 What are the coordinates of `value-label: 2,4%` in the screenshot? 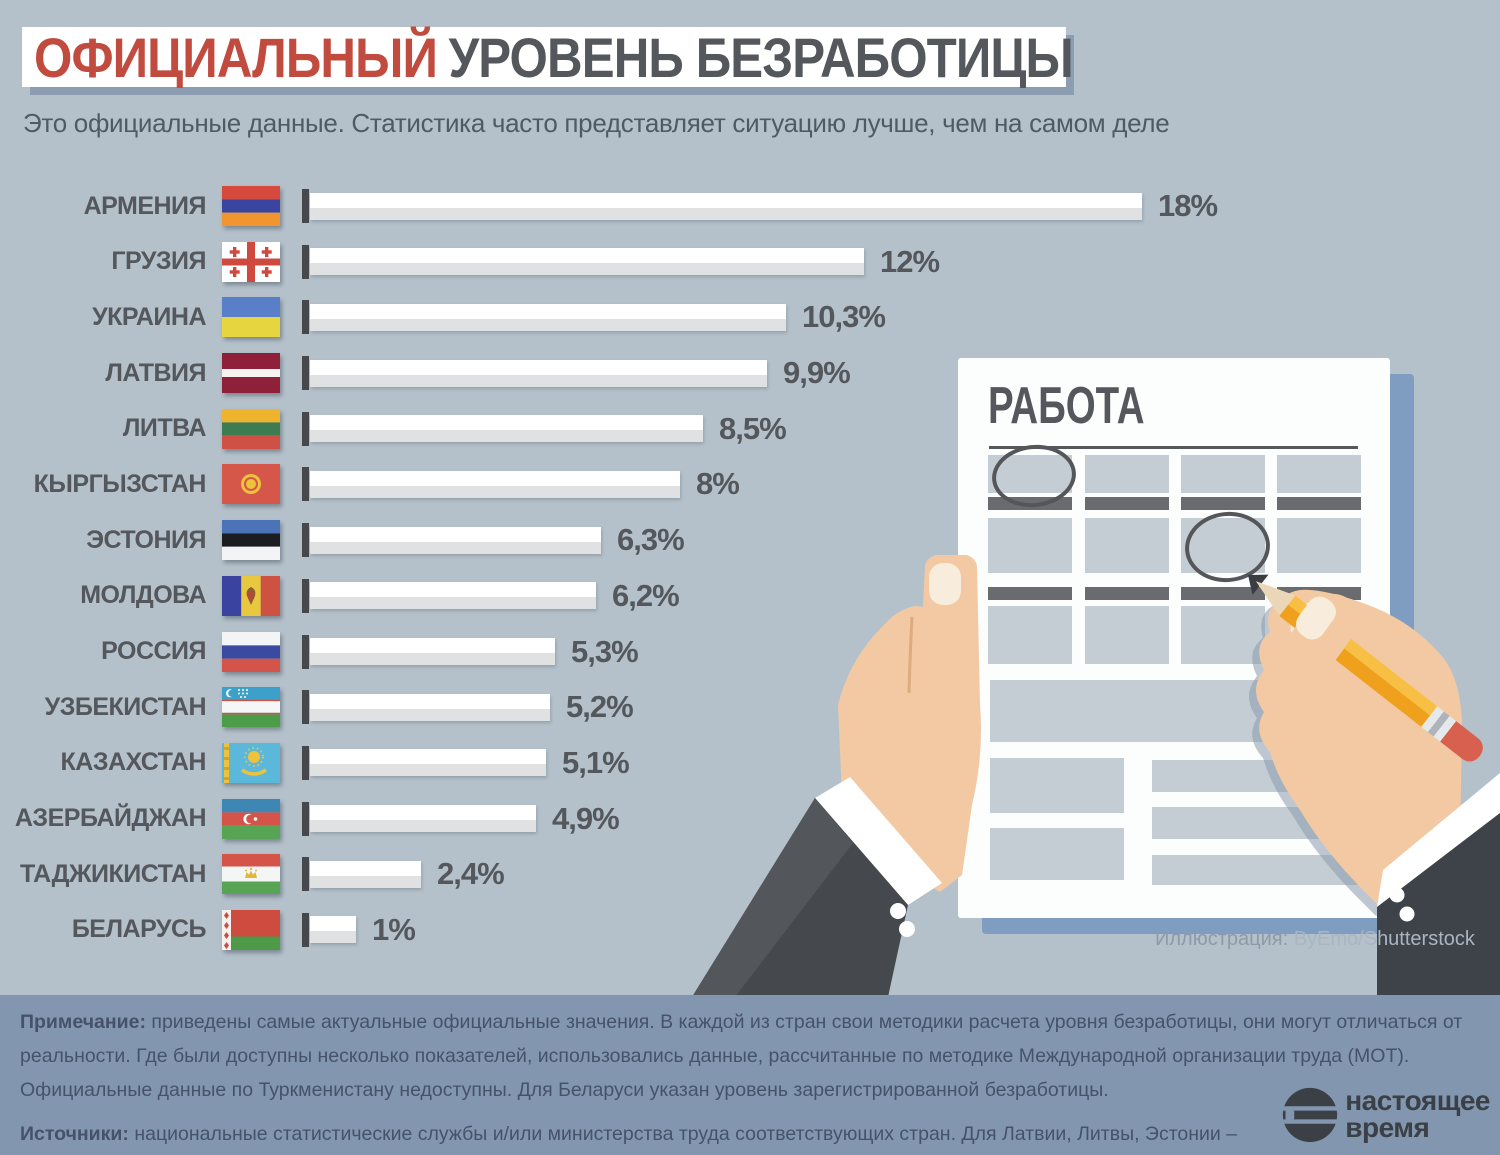 It's located at (471, 874).